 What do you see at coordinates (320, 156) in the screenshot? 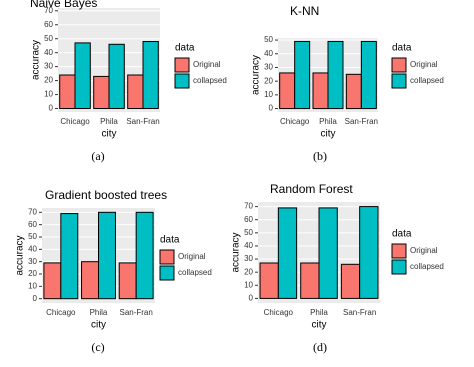
I see `caption: (b)` at bounding box center [320, 156].